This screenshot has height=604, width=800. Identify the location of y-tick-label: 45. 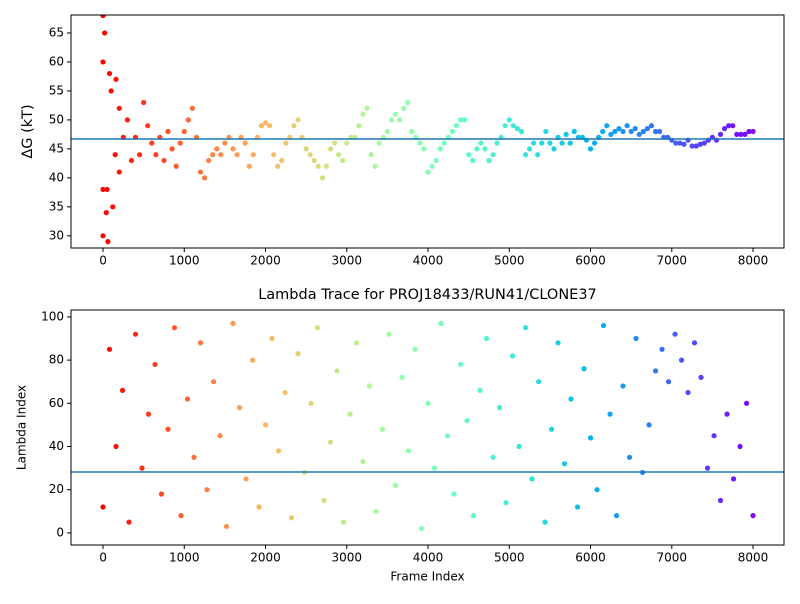
(56, 148).